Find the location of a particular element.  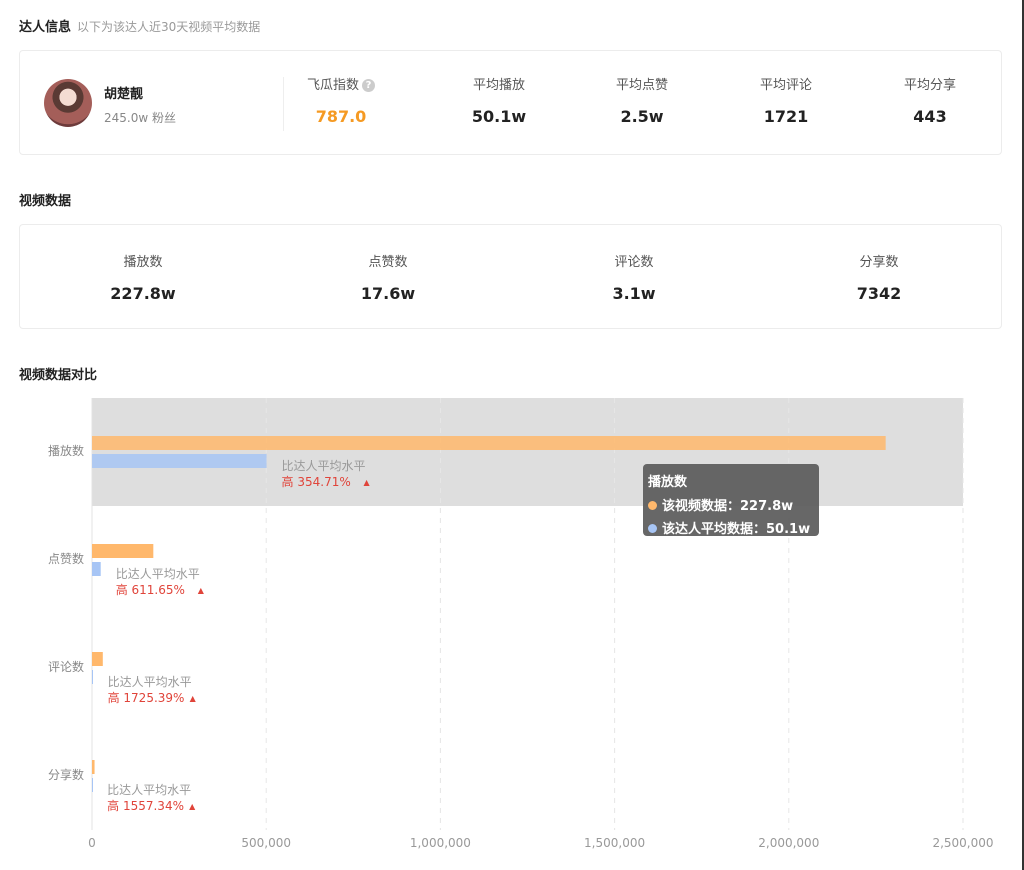

video-card: 播放数 227.8w 点赞数 17.6w 评论数 3.1w 分享数 7342 is located at coordinates (510, 276).